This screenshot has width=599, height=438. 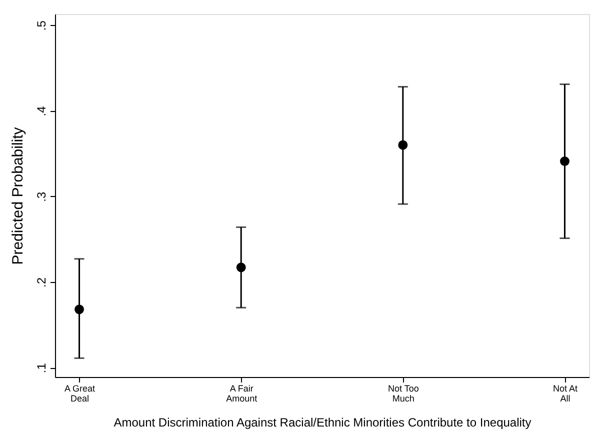 I want to click on y-tick-label: .2, so click(x=41, y=282).